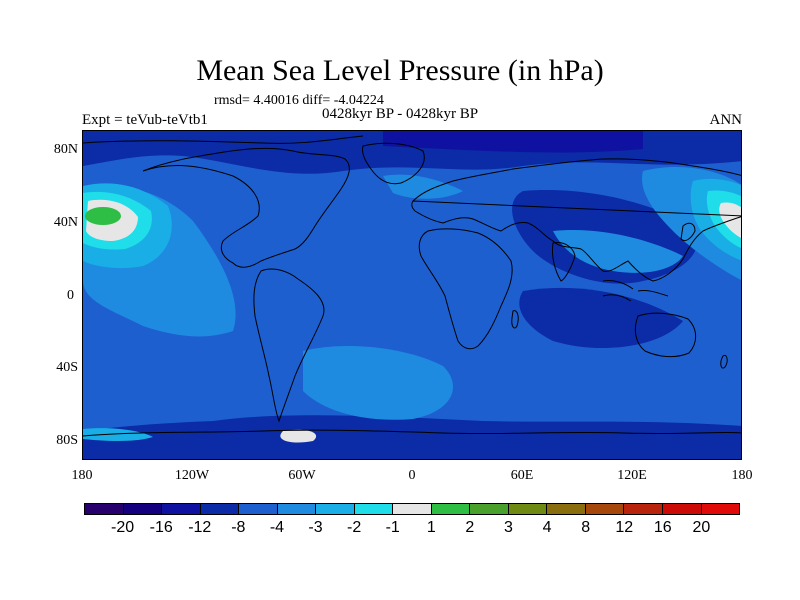 The image size is (800, 600). What do you see at coordinates (470, 527) in the screenshot?
I see `colorbar-label: 2` at bounding box center [470, 527].